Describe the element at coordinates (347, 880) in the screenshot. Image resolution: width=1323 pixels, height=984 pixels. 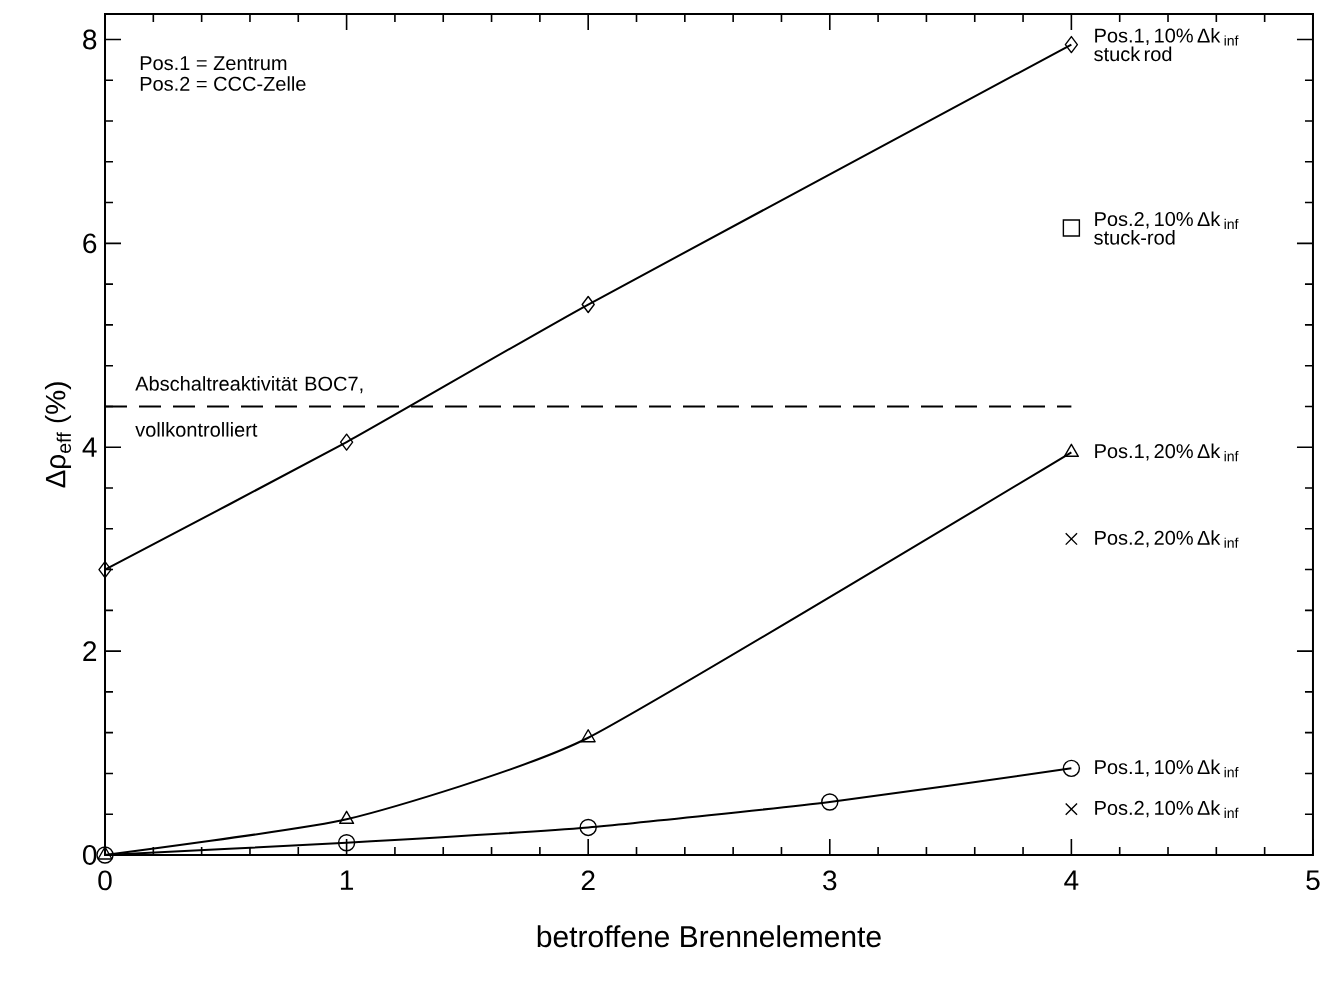
I see `x-tick-label: 1` at that location.